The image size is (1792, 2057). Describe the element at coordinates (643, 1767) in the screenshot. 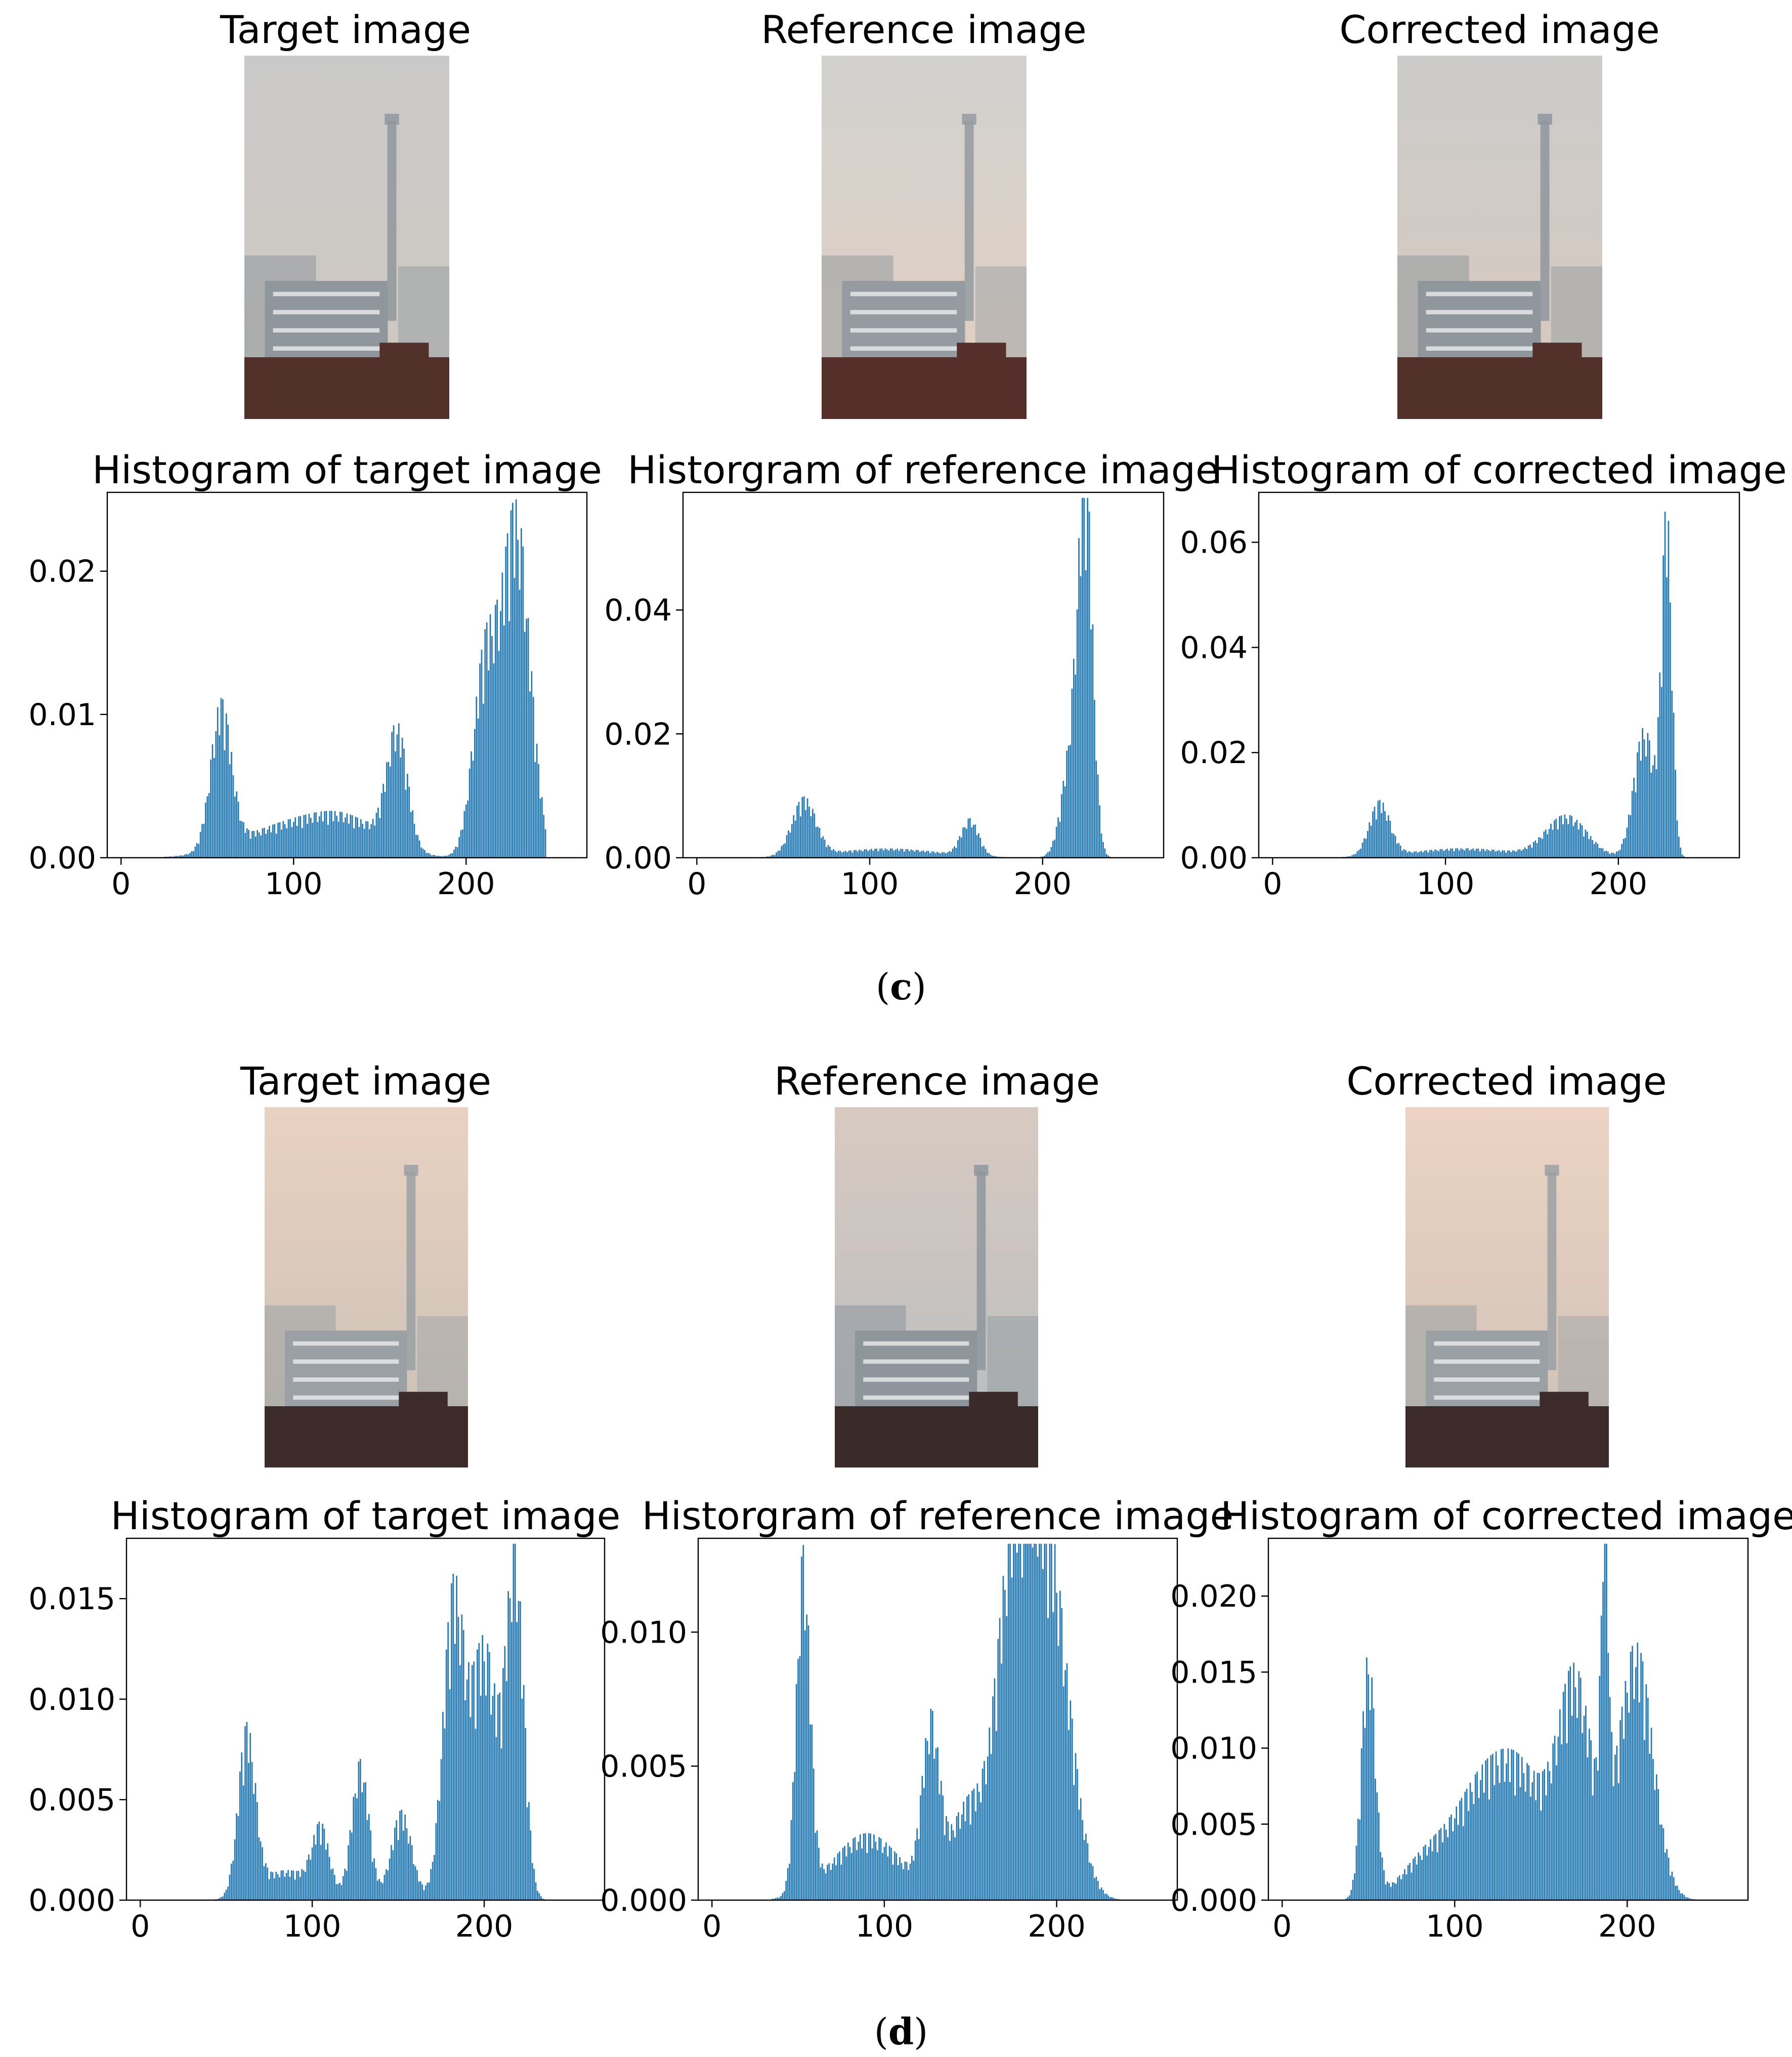

I see `y-tick-label: 0.005` at that location.